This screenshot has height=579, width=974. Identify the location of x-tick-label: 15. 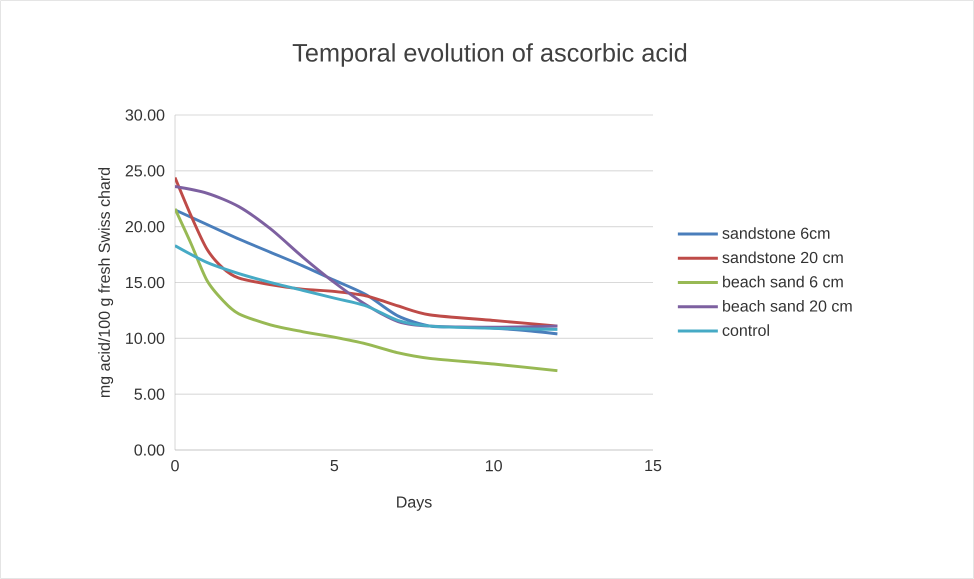
(653, 466).